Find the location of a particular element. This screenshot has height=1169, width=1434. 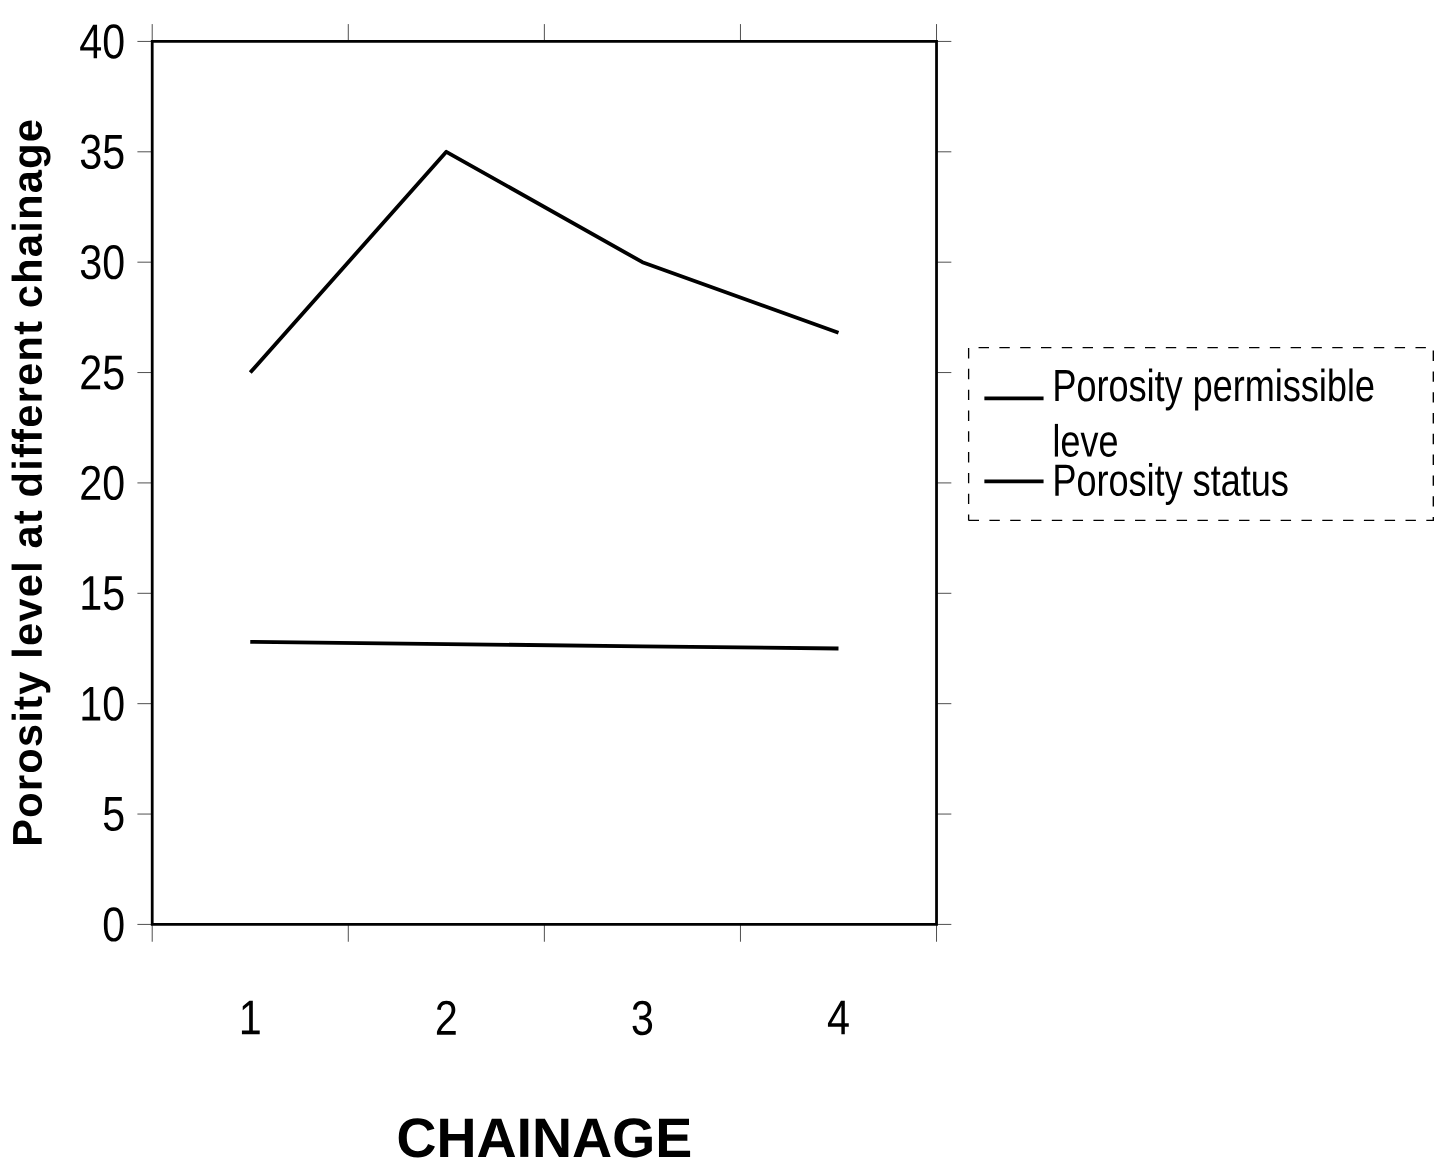

x-tick-label: 2 is located at coordinates (446, 1017).